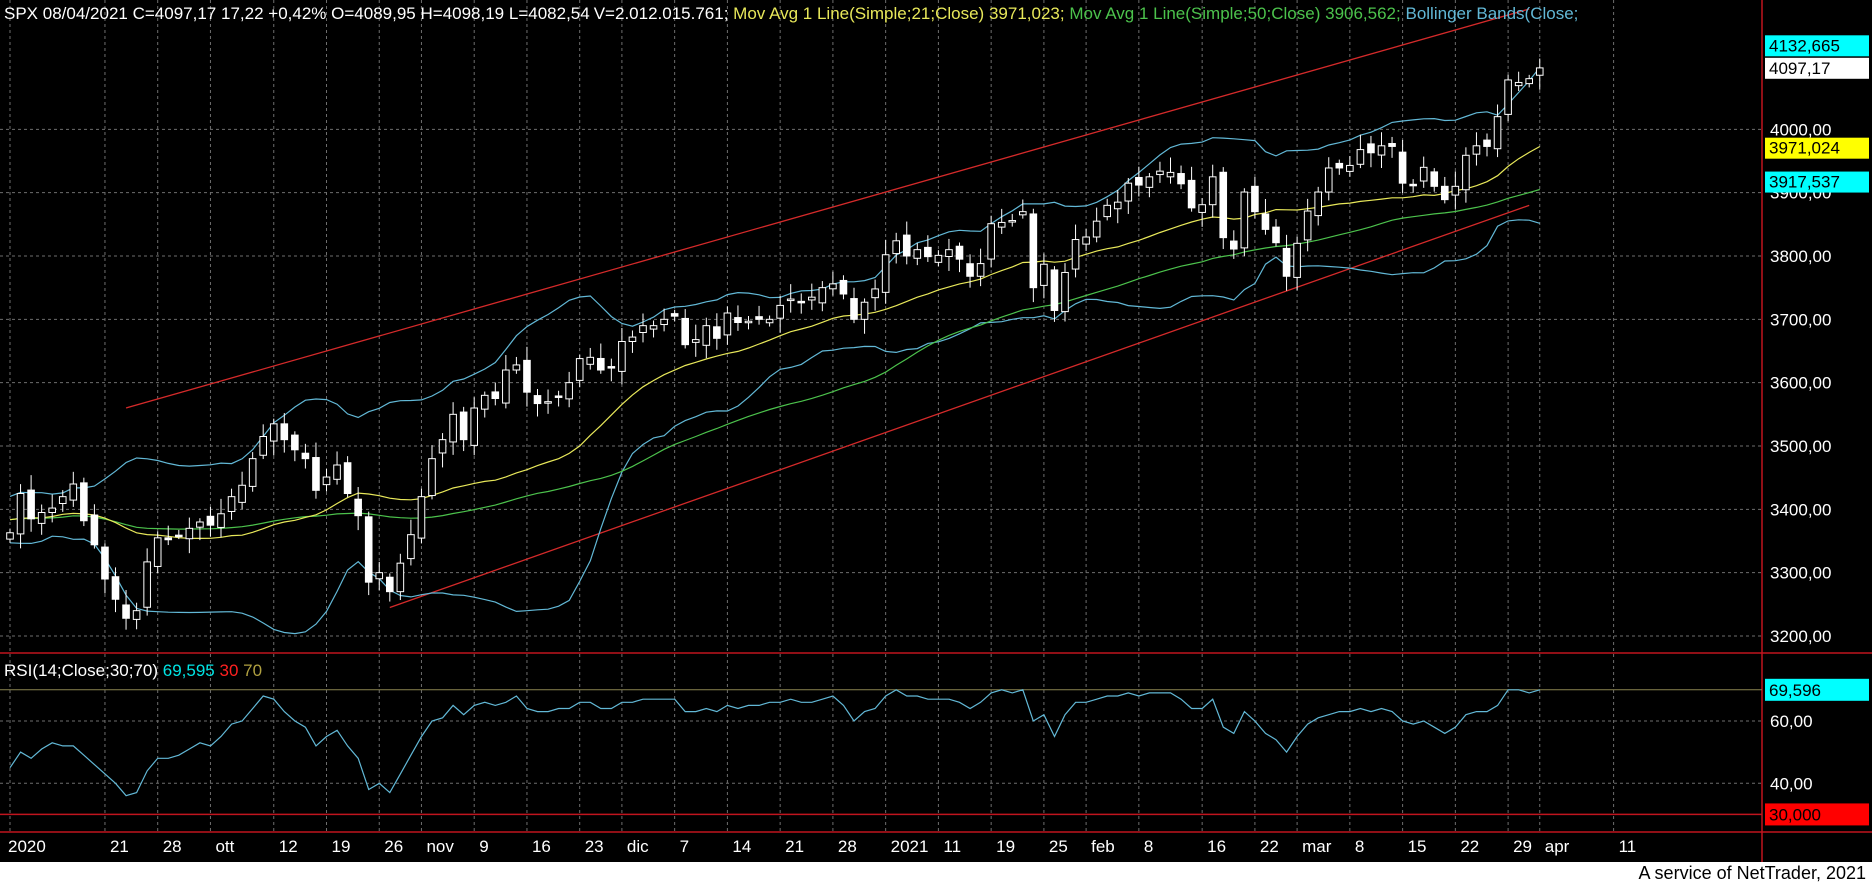 The image size is (1872, 888). I want to click on rsi-line, so click(774, 743).